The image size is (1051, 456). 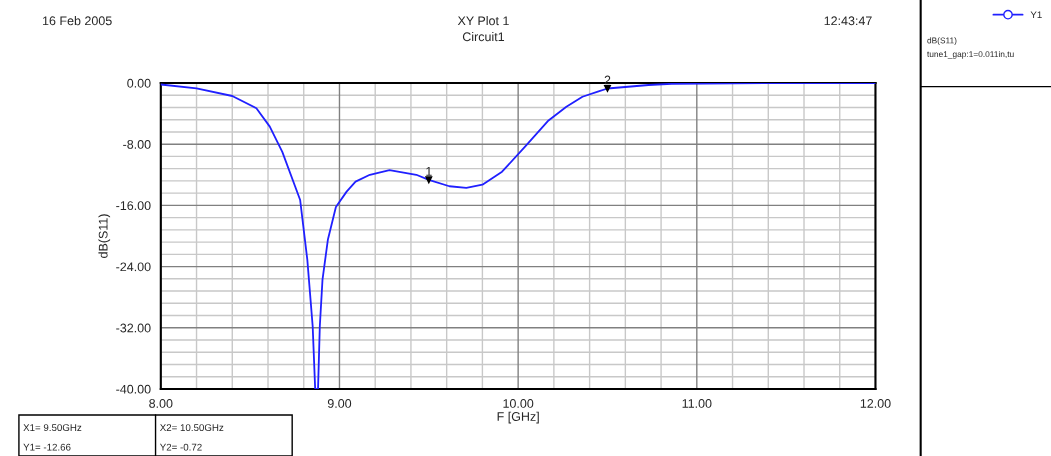 I want to click on text: 16 Feb 2005, so click(x=77, y=21).